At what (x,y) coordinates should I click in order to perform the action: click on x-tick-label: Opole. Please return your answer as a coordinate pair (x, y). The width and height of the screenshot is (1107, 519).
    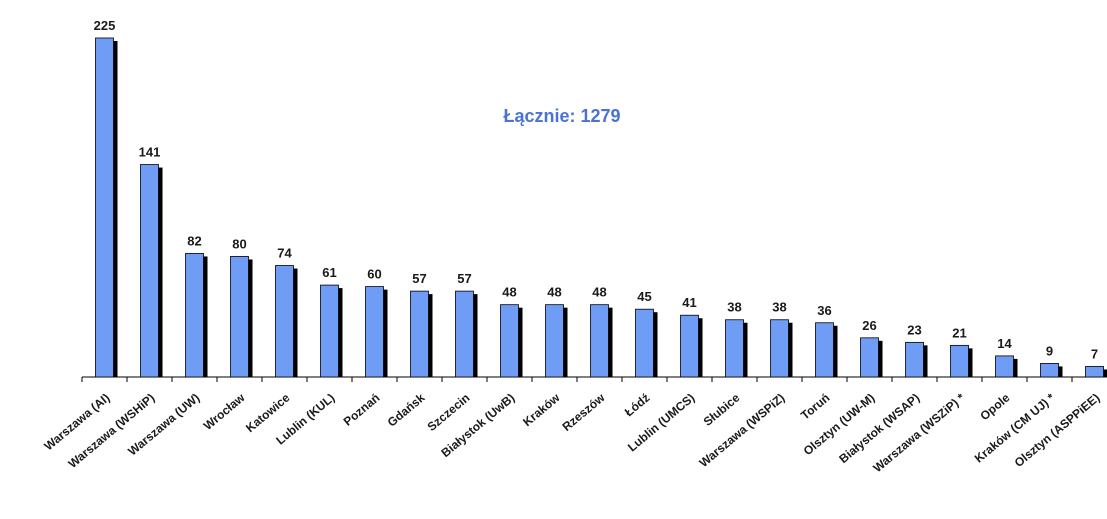
    Looking at the image, I should click on (994, 406).